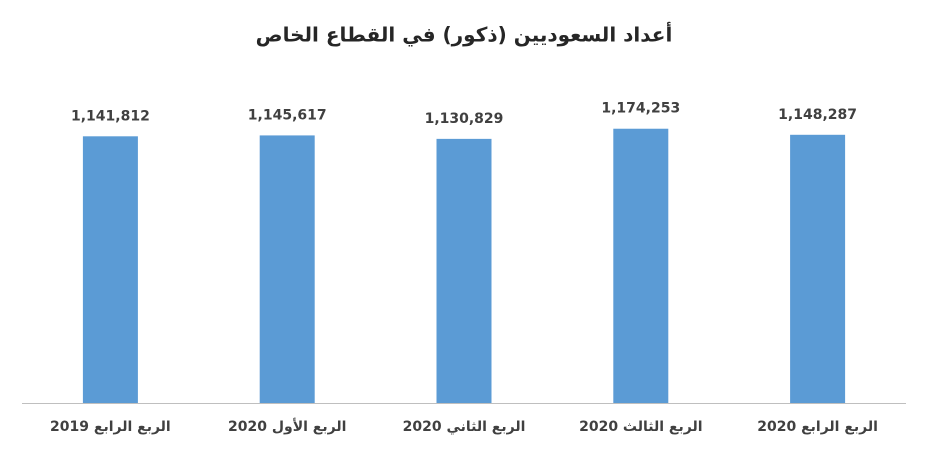 The height and width of the screenshot is (450, 929). What do you see at coordinates (640, 109) in the screenshot?
I see `value-label: 1,174,253` at bounding box center [640, 109].